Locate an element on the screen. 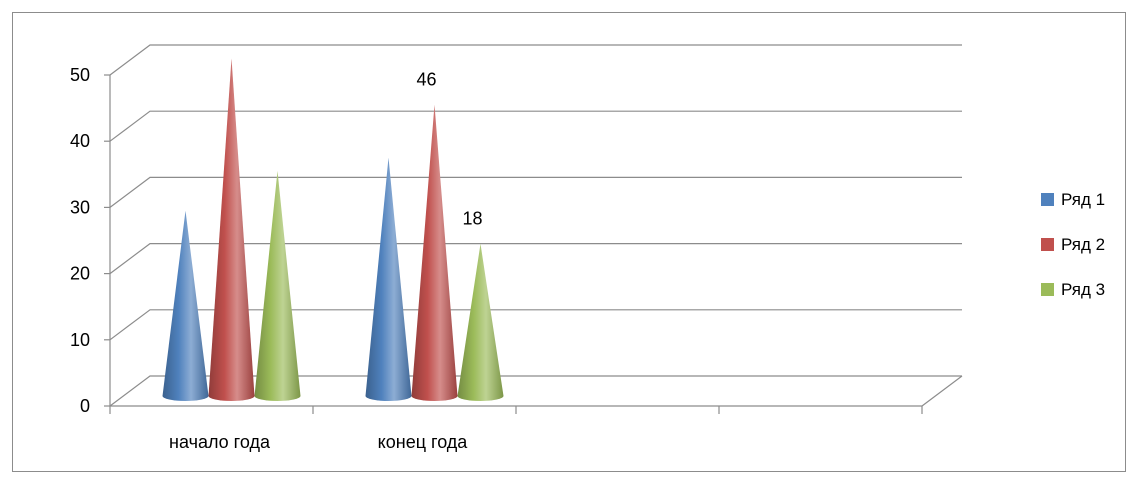 The image size is (1138, 477). category-label: начало года is located at coordinates (220, 442).